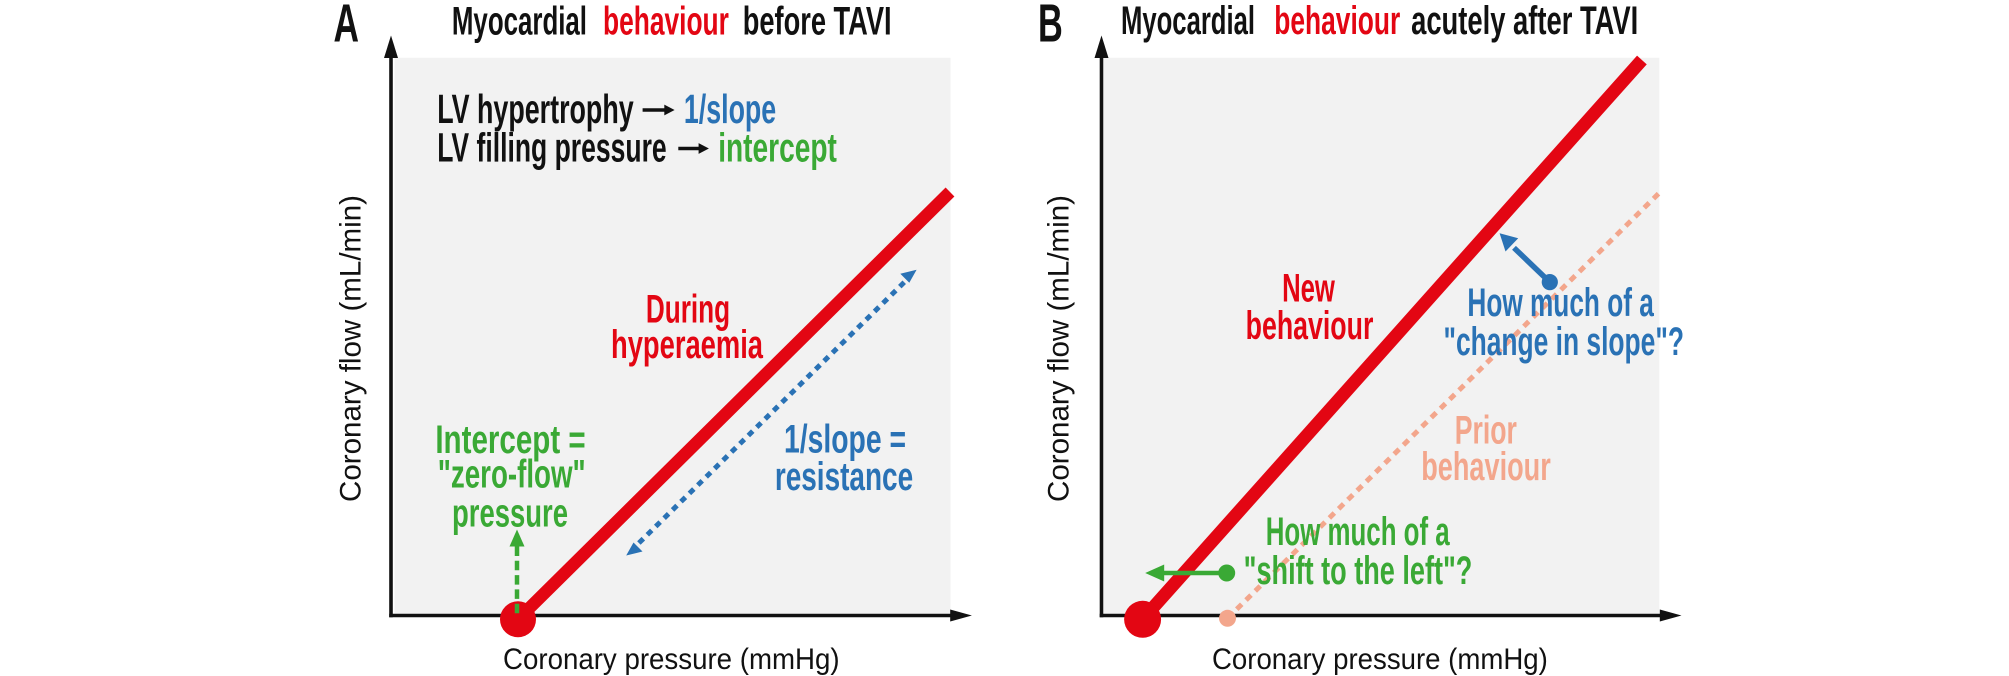 The image size is (2009, 676). I want to click on svg-text: before TAVI, so click(817, 21).